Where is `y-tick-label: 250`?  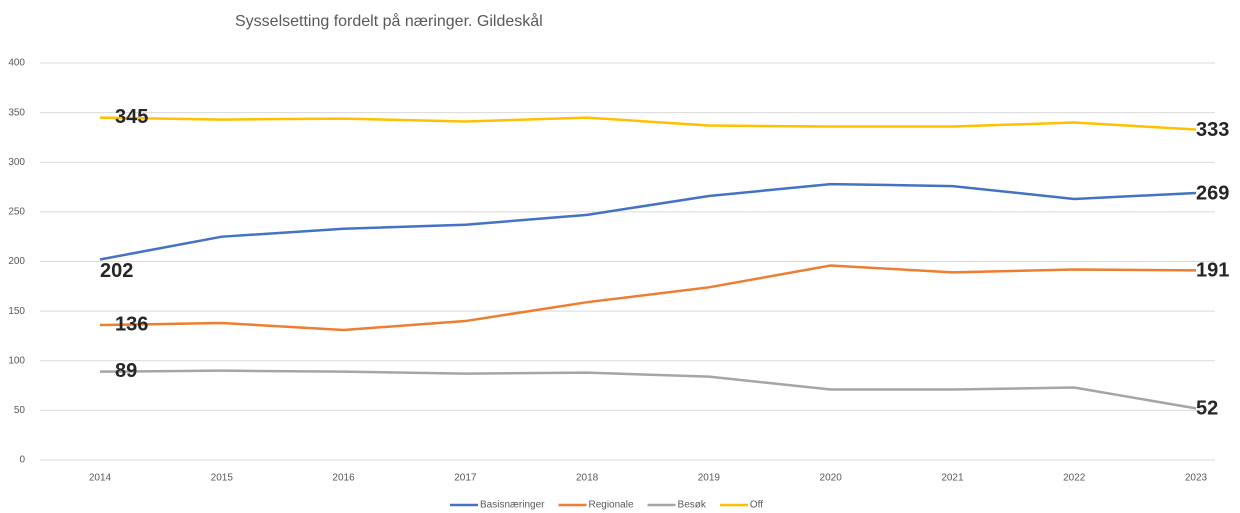
y-tick-label: 250 is located at coordinates (16, 212).